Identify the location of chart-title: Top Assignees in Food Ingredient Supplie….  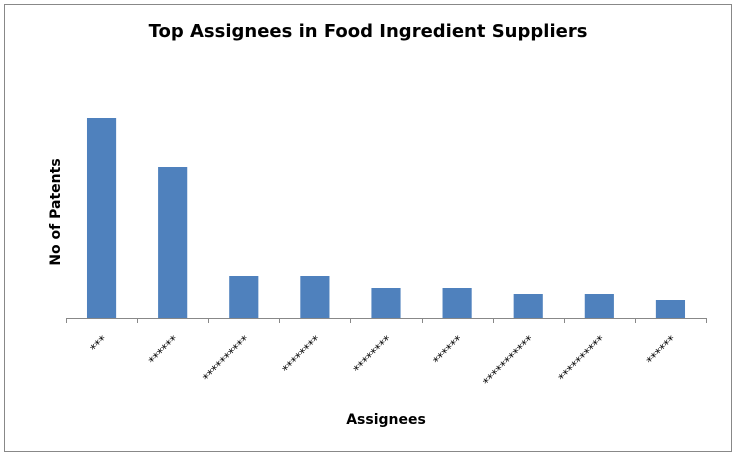
(368, 31).